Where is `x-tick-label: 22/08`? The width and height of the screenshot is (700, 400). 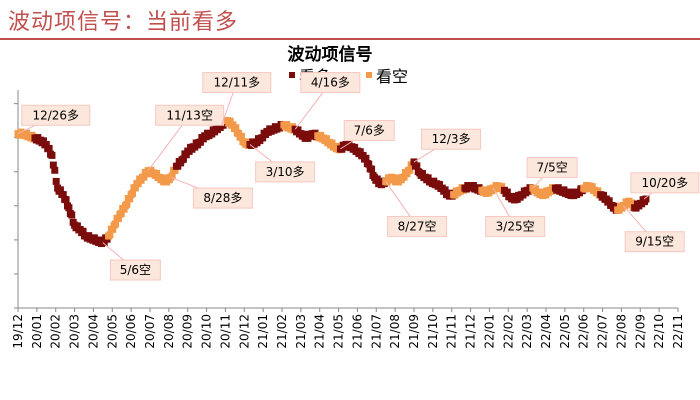 x-tick-label: 22/08 is located at coordinates (621, 331).